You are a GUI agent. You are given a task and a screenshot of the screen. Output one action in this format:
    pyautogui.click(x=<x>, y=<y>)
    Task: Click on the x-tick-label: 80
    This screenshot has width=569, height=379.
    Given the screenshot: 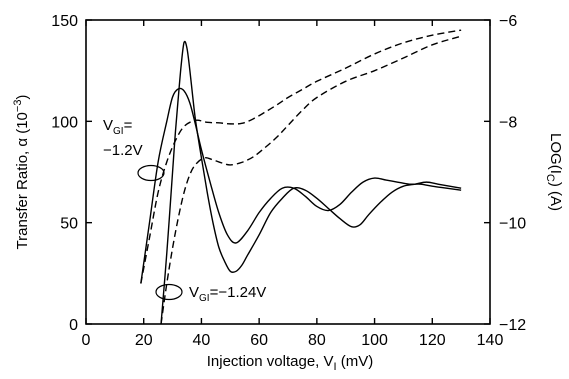 What is the action you would take?
    pyautogui.click(x=317, y=340)
    